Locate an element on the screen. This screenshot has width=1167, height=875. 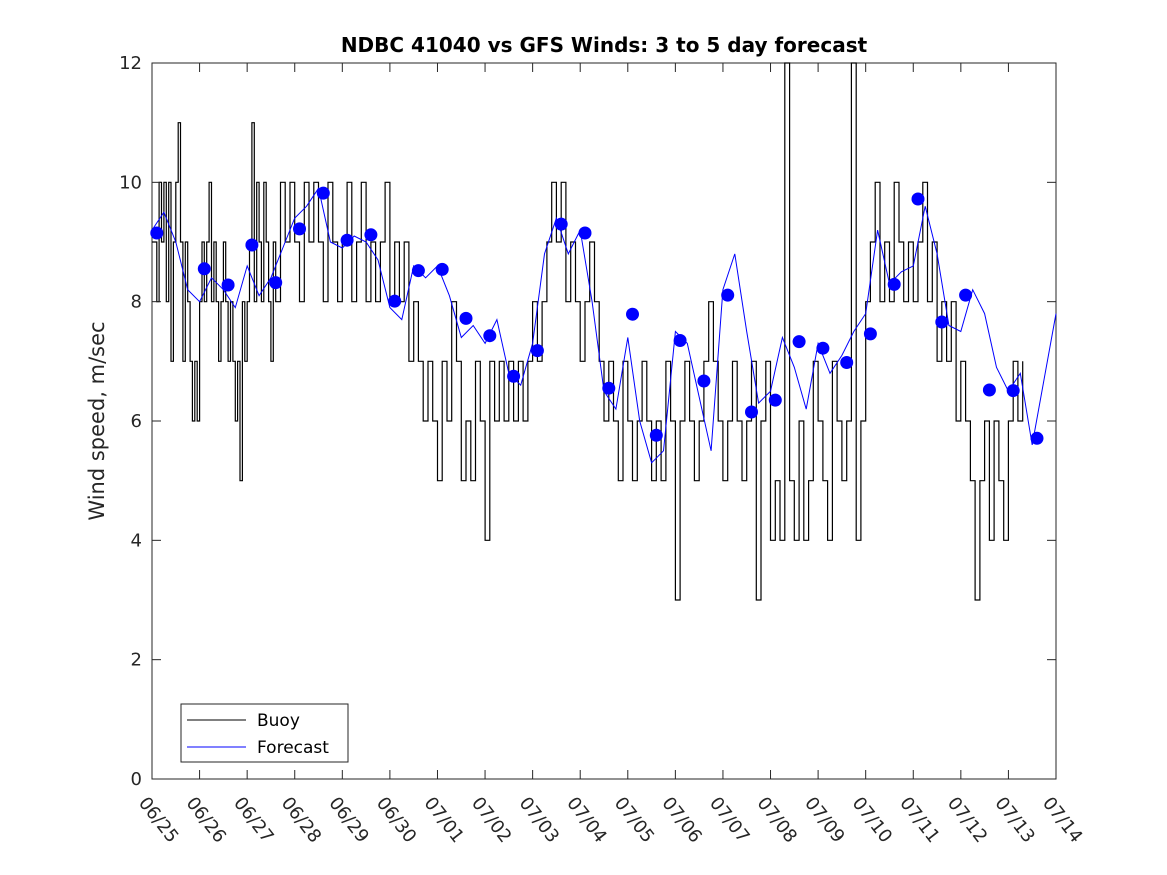
y-tick-label: 0 is located at coordinates (136, 779).